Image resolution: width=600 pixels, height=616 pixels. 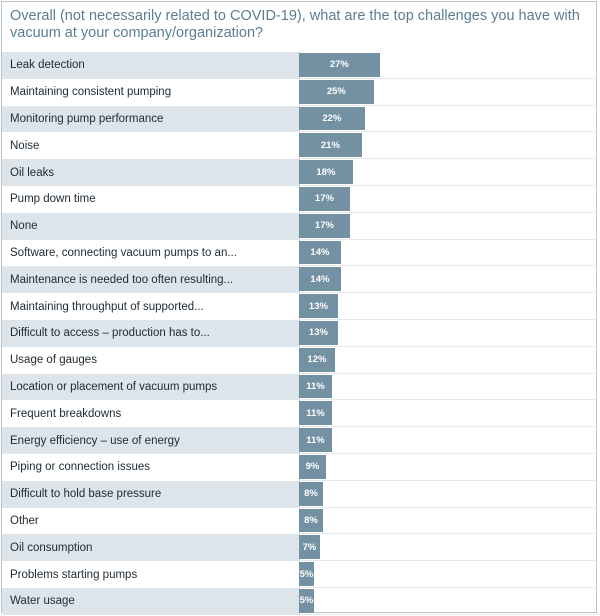 I want to click on bar-row: Noise 21%, so click(x=300, y=146).